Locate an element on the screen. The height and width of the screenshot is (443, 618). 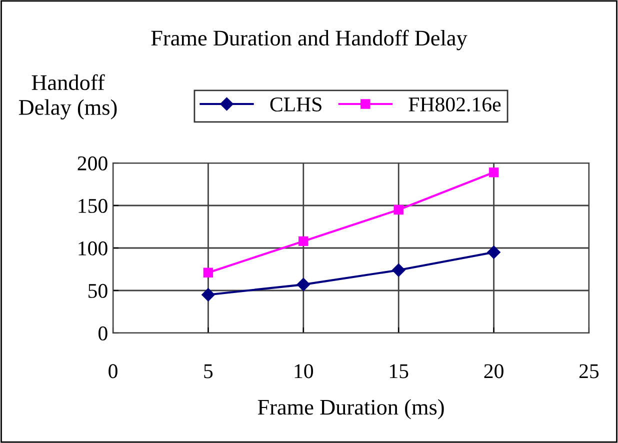
x-tick-label: 10 is located at coordinates (304, 371).